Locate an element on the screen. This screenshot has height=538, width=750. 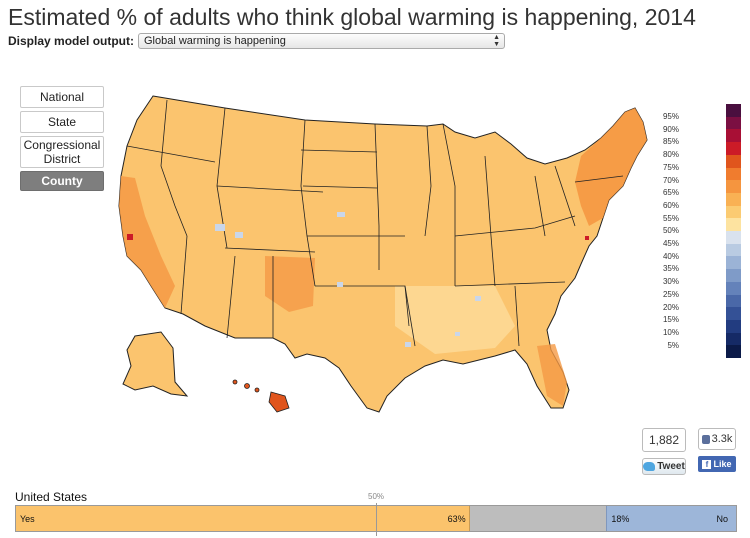
legend-label: 55% is located at coordinates (670, 218).